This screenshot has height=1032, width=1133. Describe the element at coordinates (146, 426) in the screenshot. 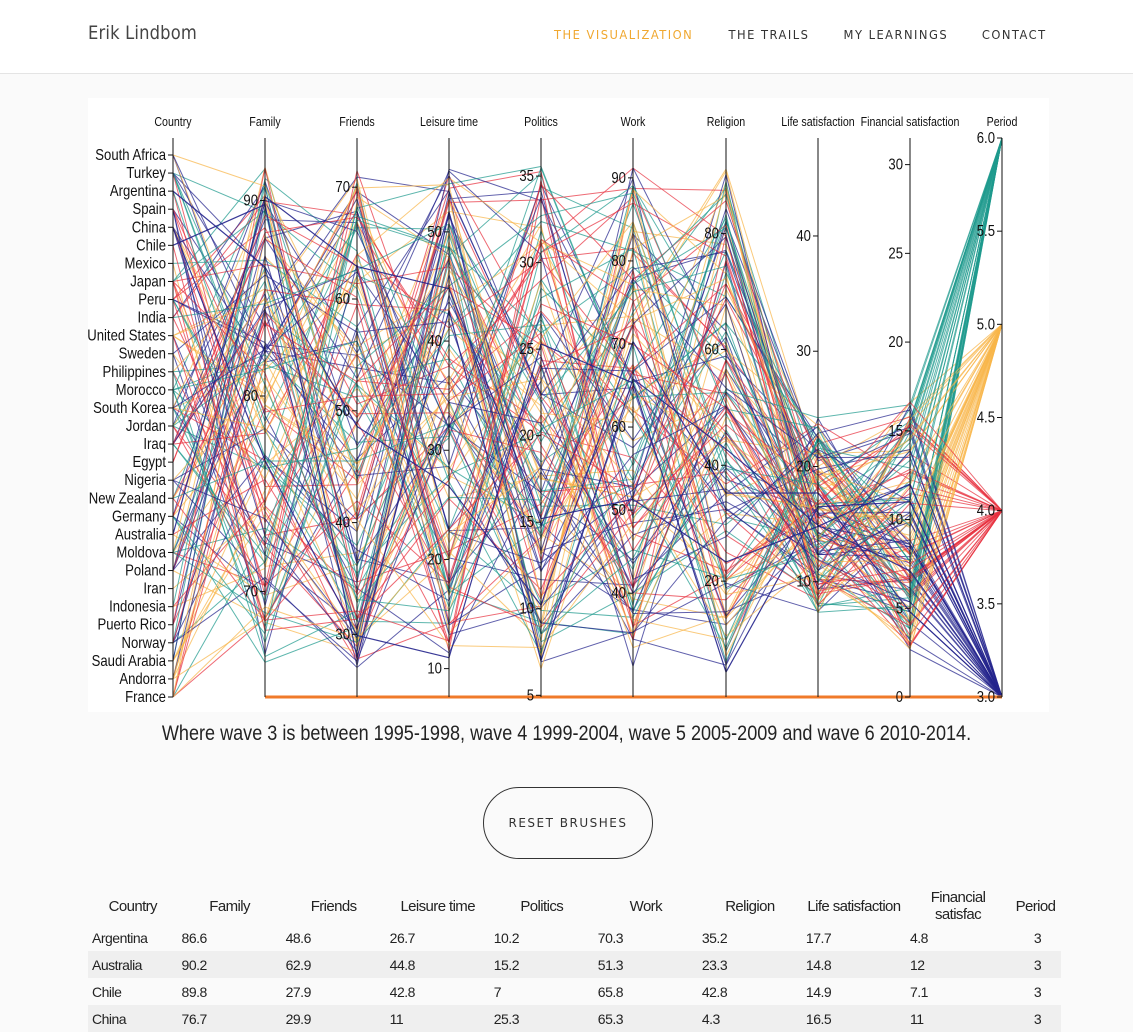

I see `country-tick-label: Jordan` at that location.